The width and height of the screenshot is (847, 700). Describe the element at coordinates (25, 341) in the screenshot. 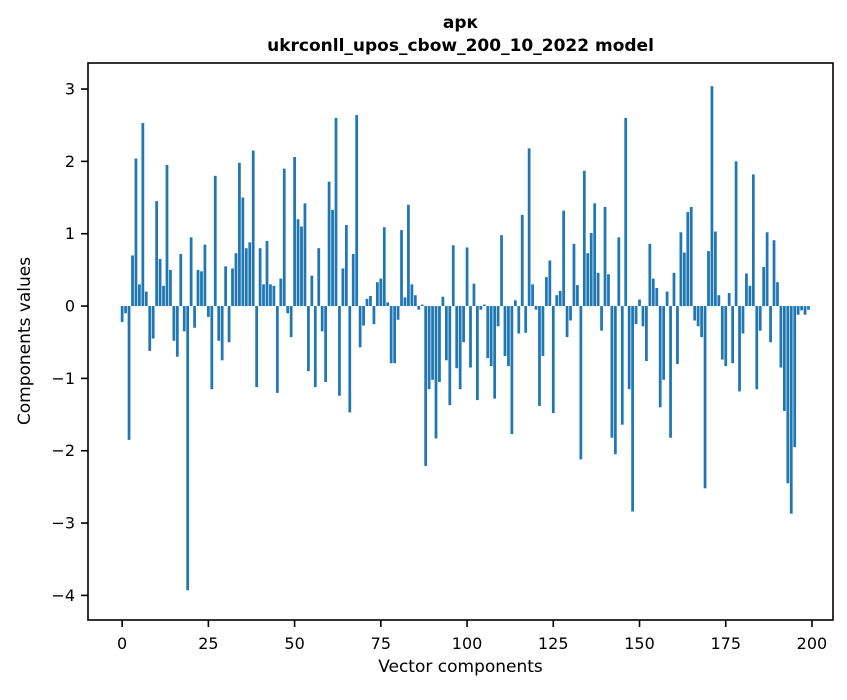

I see `y-axis-label: Components values` at that location.